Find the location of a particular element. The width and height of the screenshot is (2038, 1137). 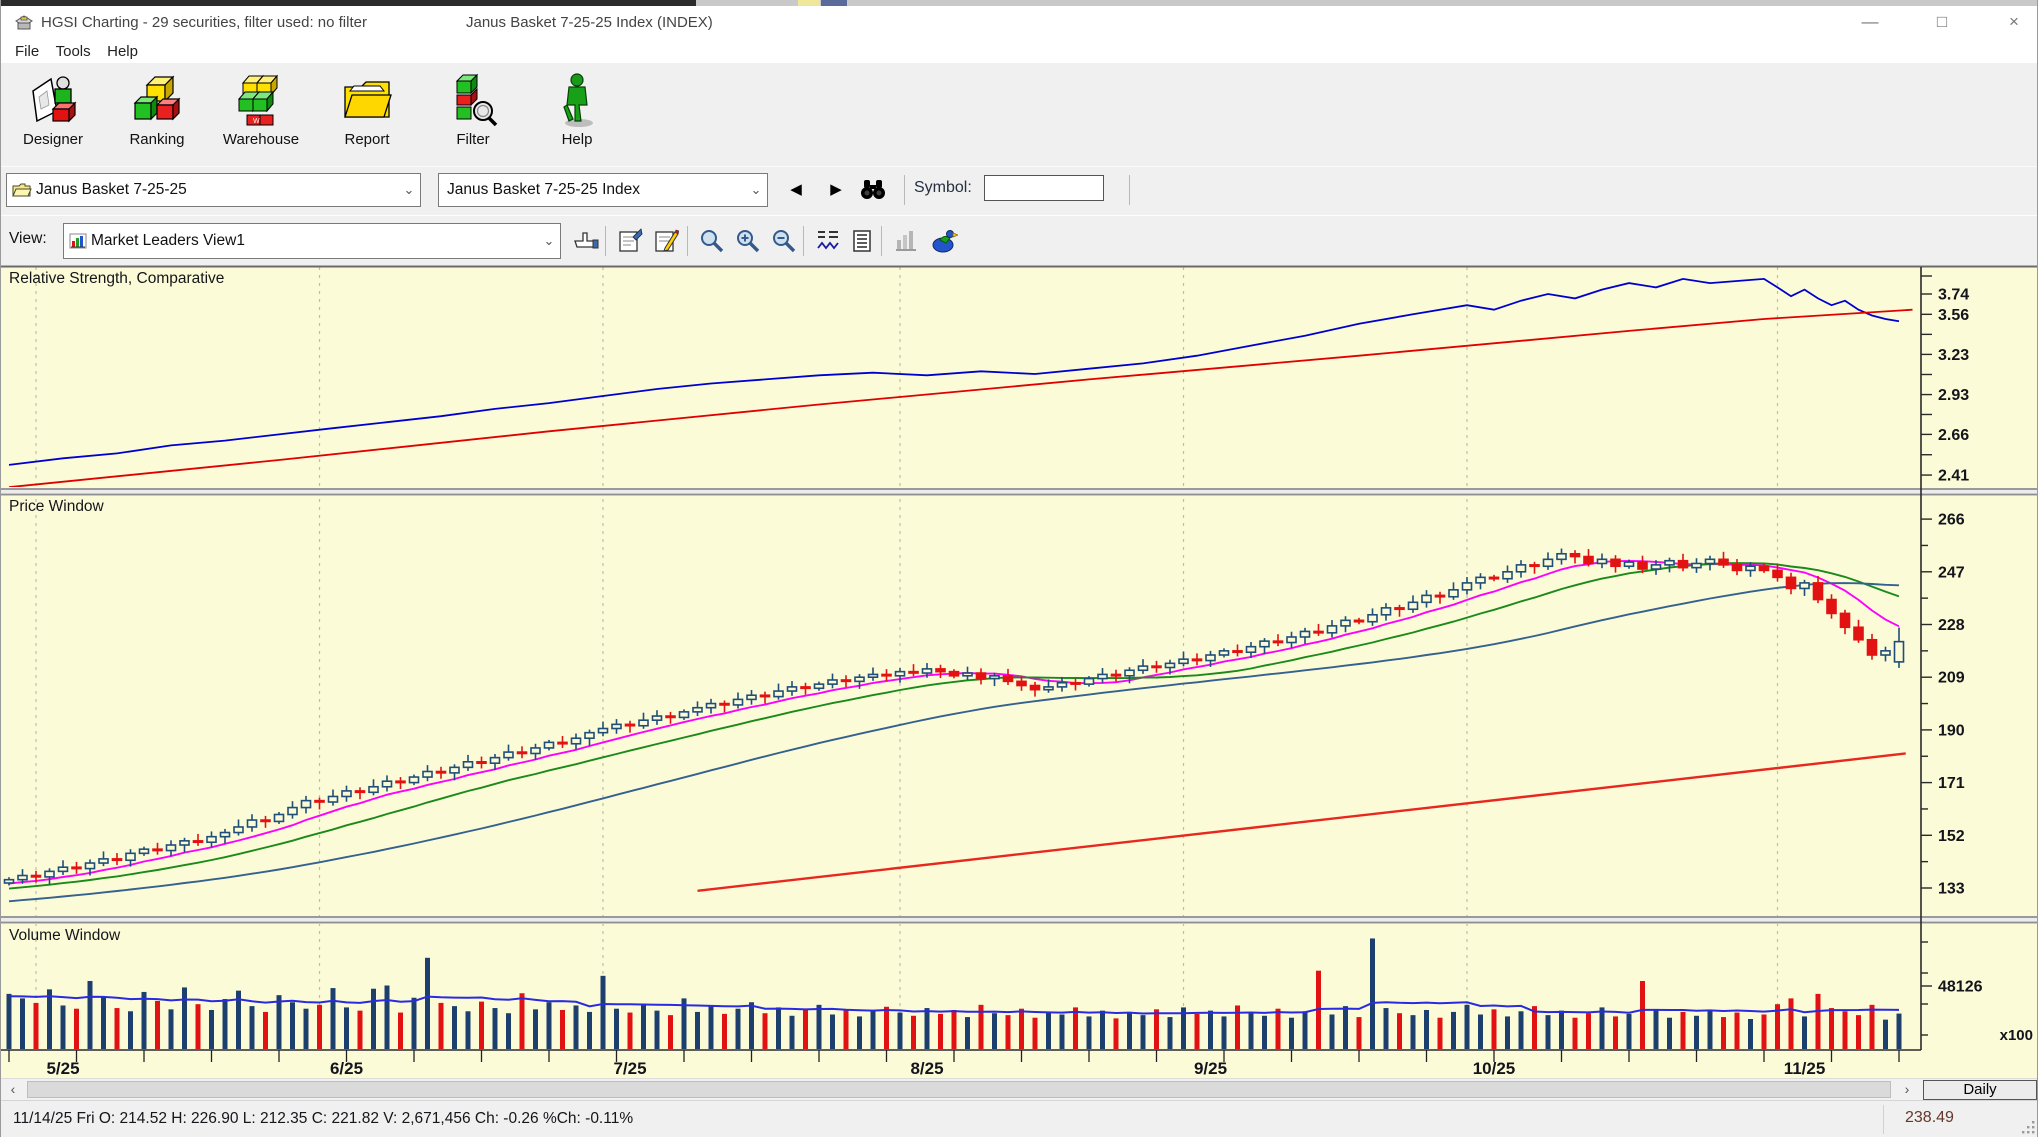

axis-label: 209 is located at coordinates (1951, 678).